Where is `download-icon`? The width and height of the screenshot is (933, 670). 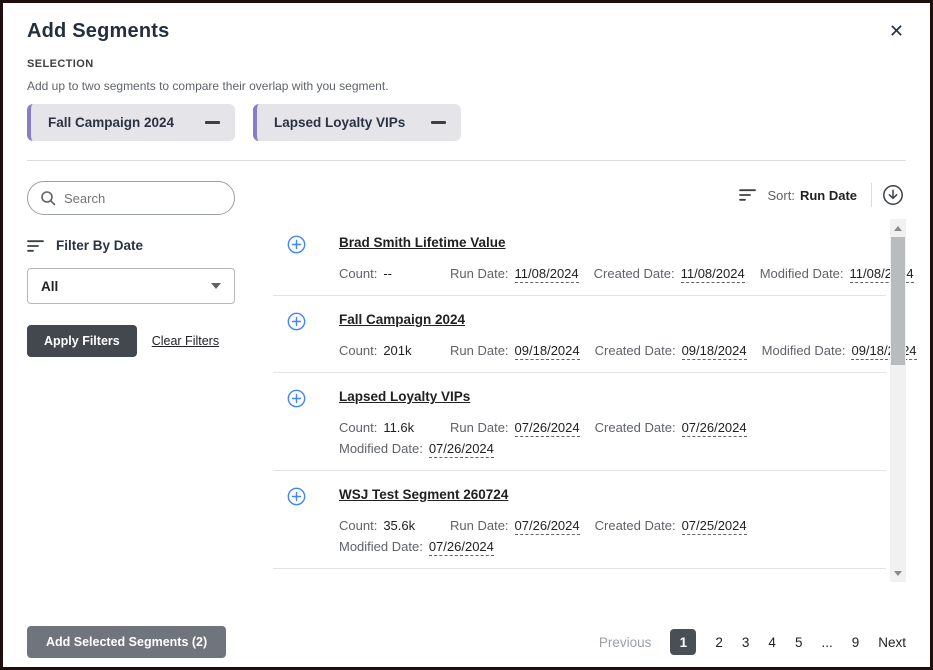 download-icon is located at coordinates (893, 195).